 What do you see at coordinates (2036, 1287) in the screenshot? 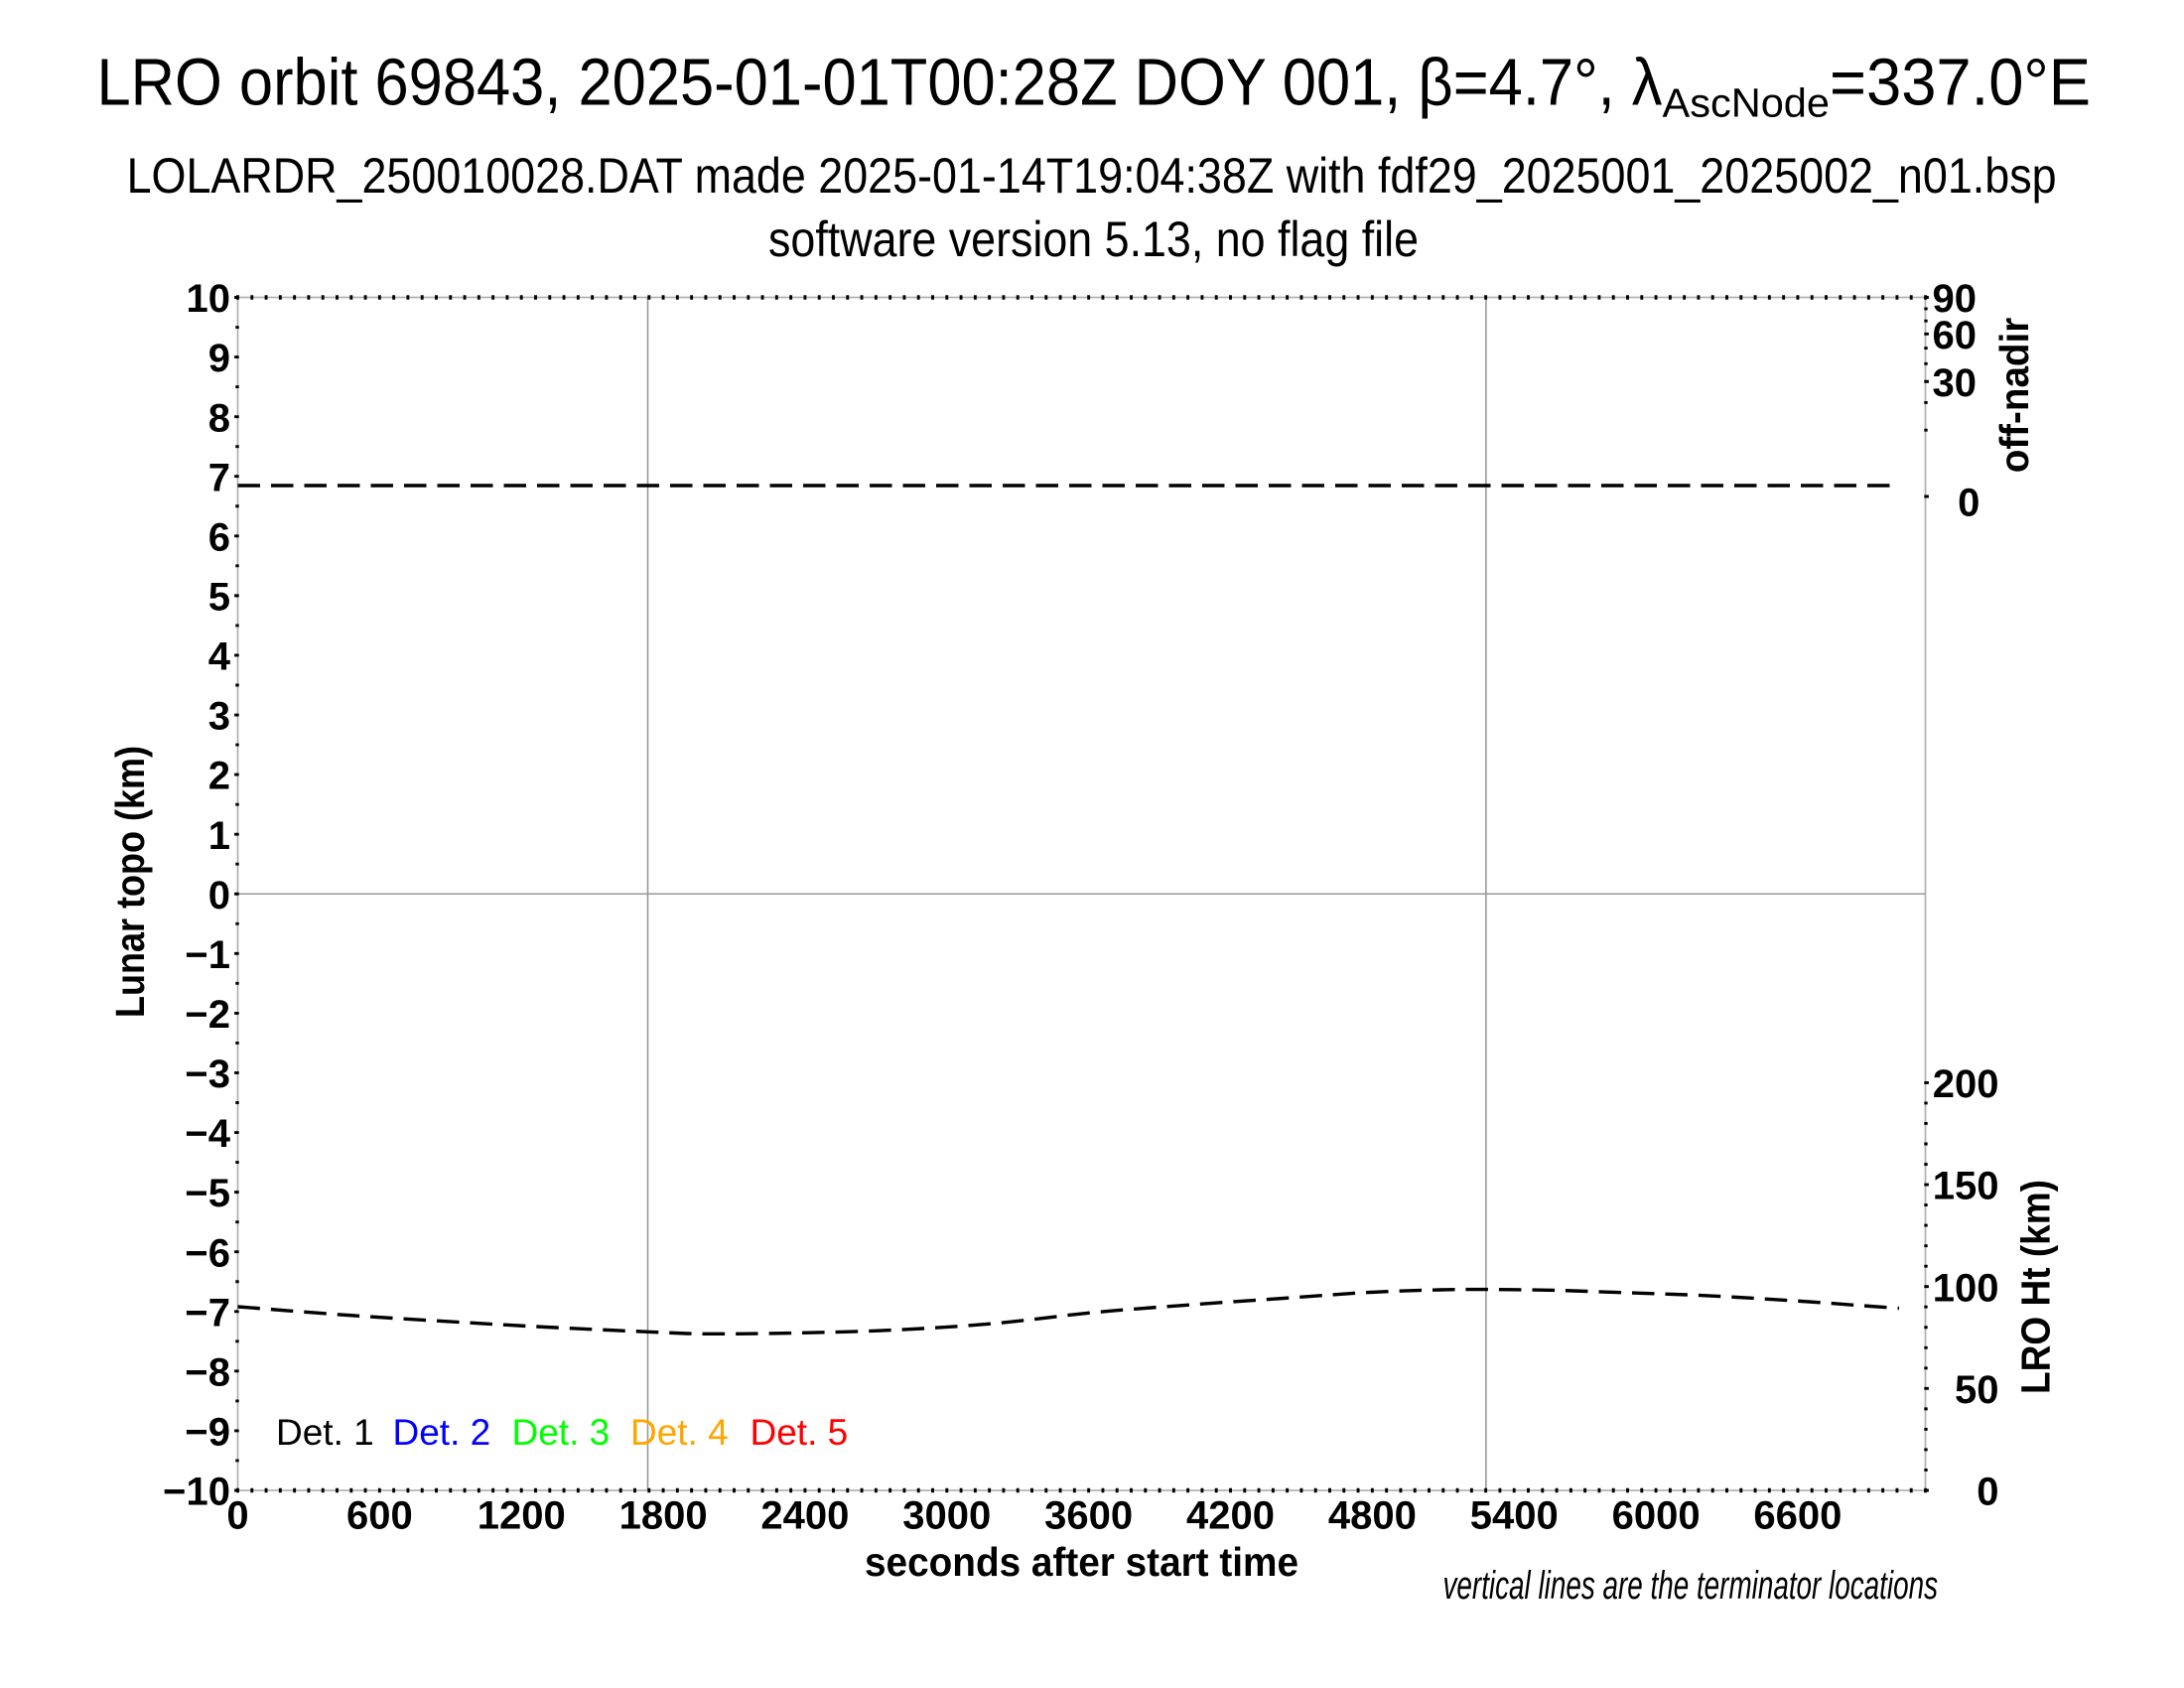
I see `svg-text: LRO Ht (km)` at bounding box center [2036, 1287].